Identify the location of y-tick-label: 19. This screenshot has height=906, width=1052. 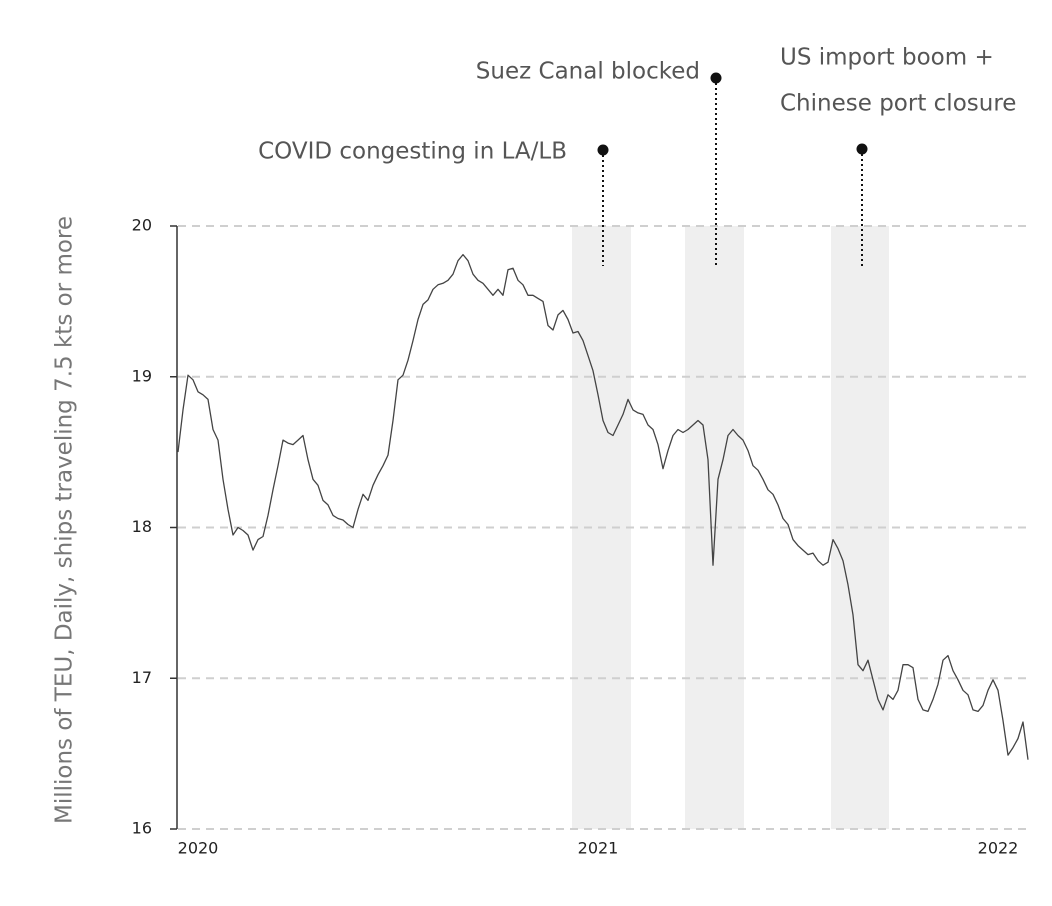
(142, 375).